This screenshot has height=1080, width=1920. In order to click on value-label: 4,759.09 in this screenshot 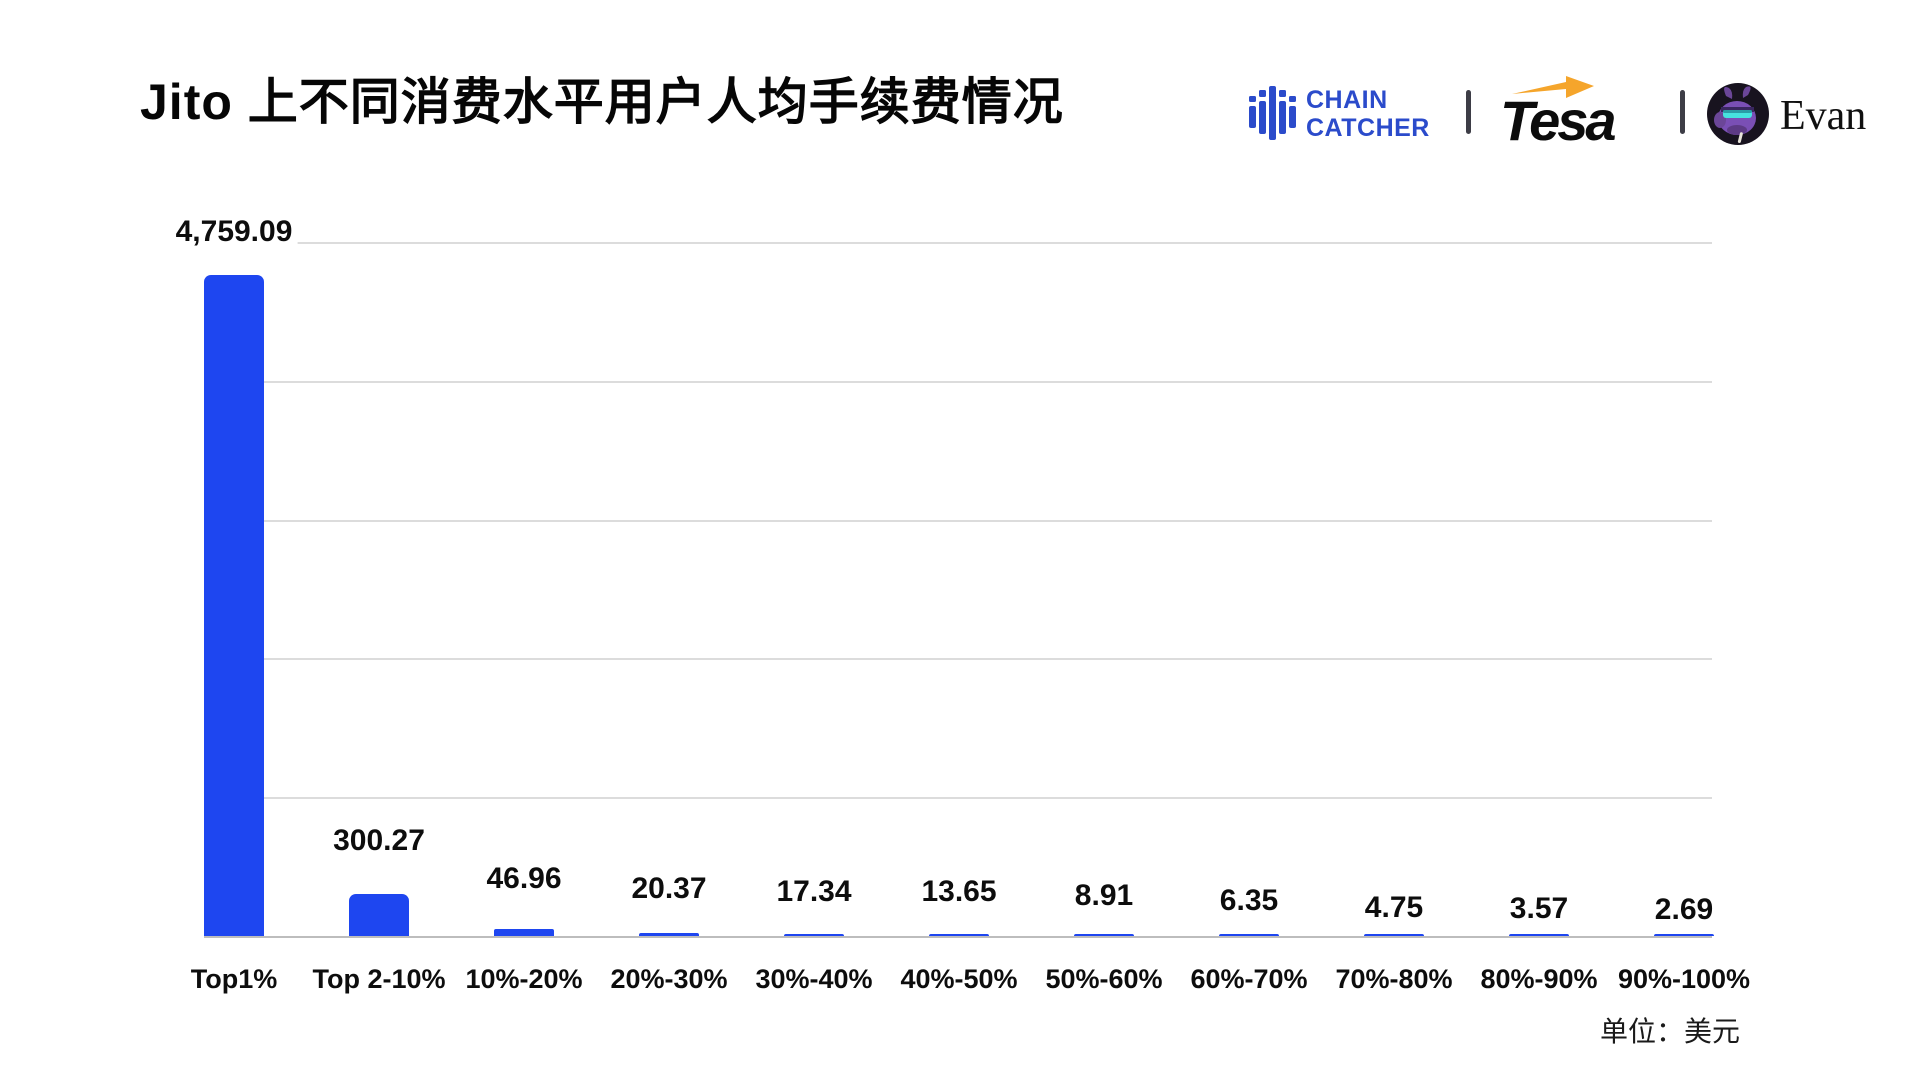, I will do `click(234, 232)`.